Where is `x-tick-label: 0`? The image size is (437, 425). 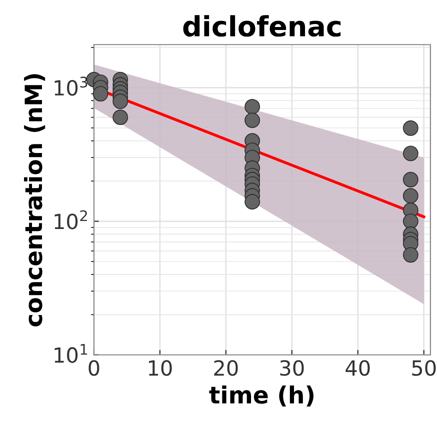 x-tick-label: 0 is located at coordinates (94, 368).